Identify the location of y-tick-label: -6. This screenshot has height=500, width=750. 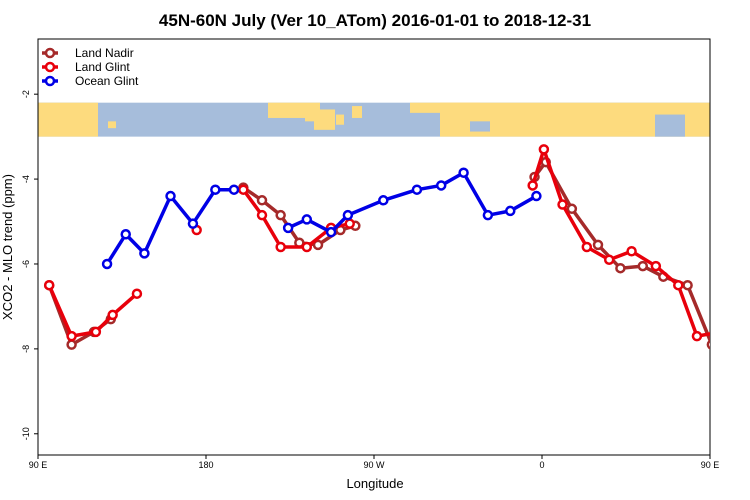
(26, 264).